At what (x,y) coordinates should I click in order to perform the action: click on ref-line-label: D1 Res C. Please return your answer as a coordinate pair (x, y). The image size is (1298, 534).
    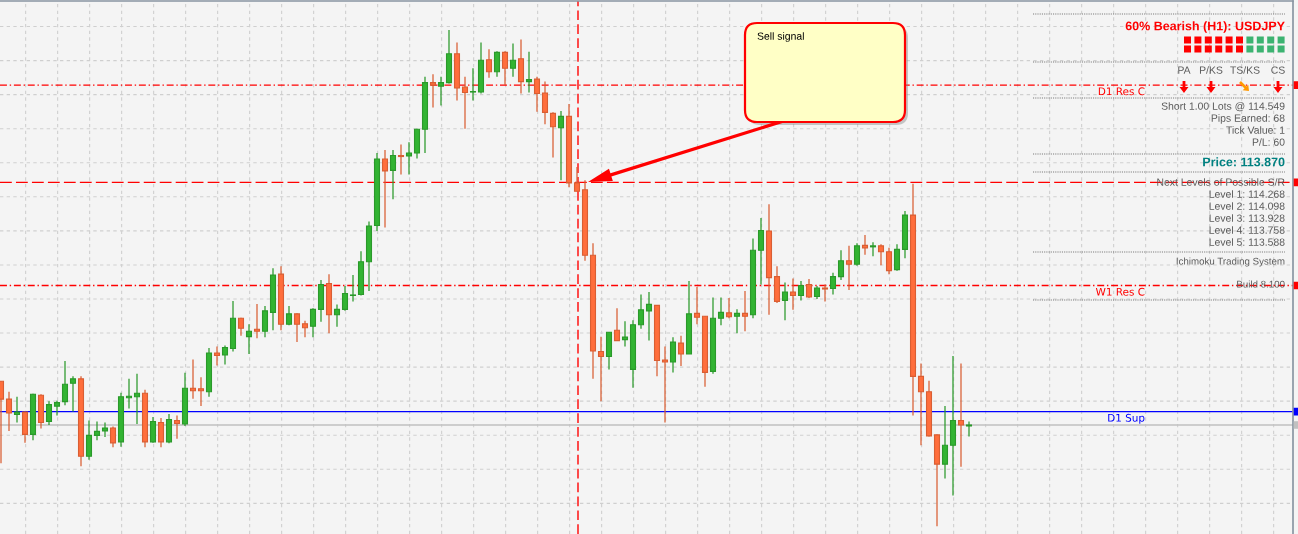
    Looking at the image, I should click on (1121, 91).